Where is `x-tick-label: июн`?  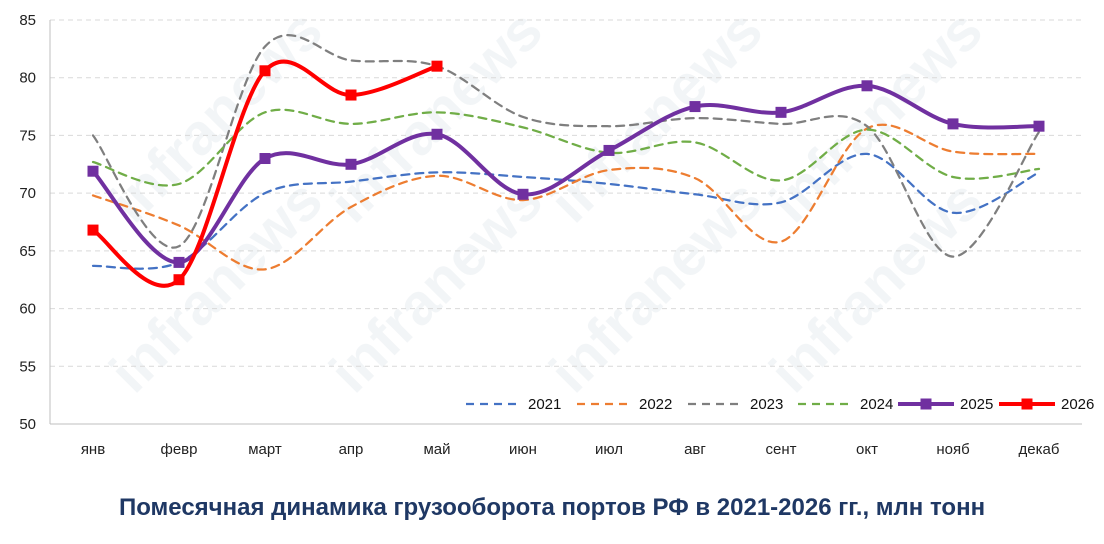
x-tick-label: июн is located at coordinates (523, 449).